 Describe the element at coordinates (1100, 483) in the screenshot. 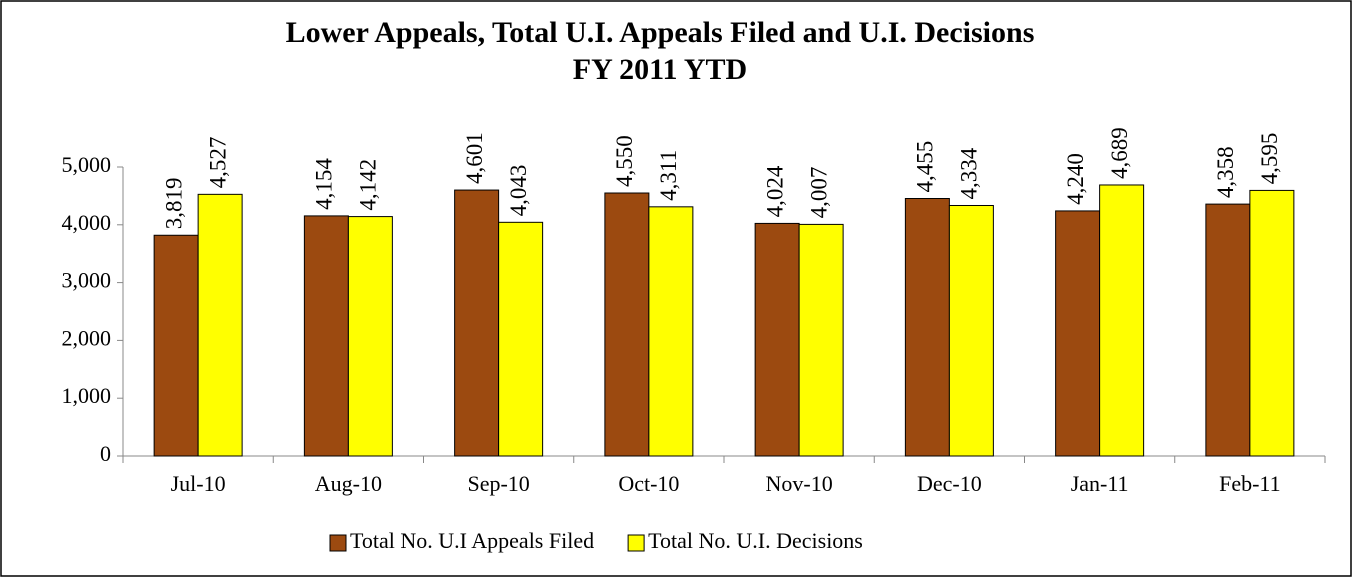

I see `x-tick-label: Jan-11` at that location.